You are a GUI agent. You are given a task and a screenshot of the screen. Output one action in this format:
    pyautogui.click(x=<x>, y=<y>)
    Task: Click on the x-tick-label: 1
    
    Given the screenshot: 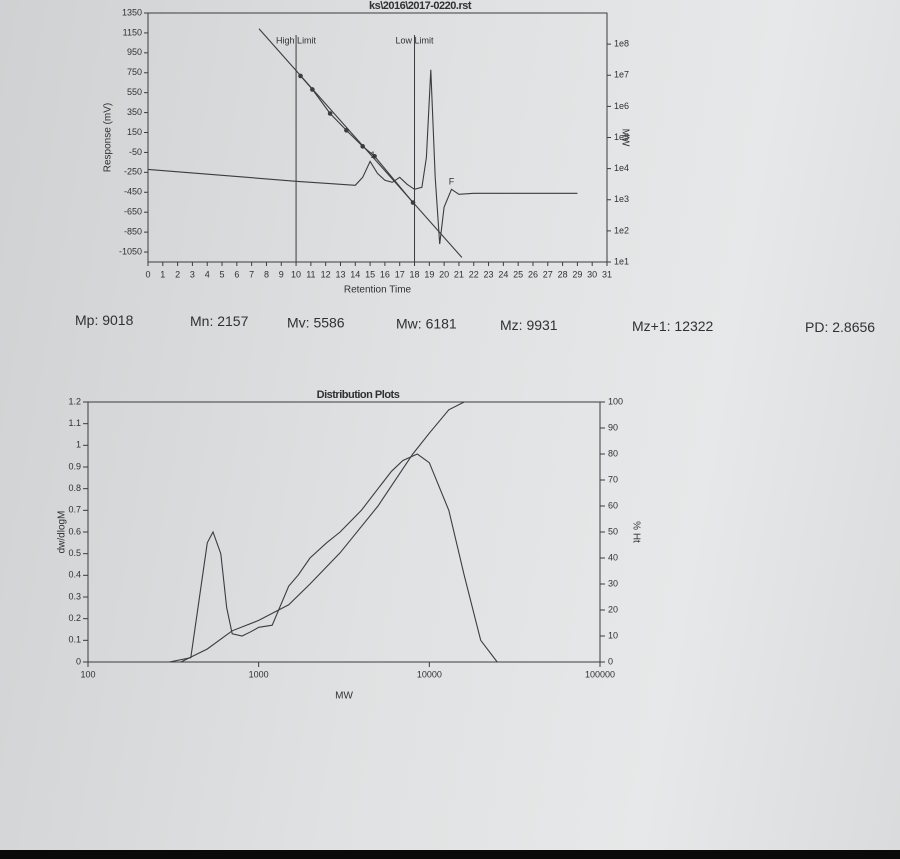 What is the action you would take?
    pyautogui.click(x=162, y=274)
    